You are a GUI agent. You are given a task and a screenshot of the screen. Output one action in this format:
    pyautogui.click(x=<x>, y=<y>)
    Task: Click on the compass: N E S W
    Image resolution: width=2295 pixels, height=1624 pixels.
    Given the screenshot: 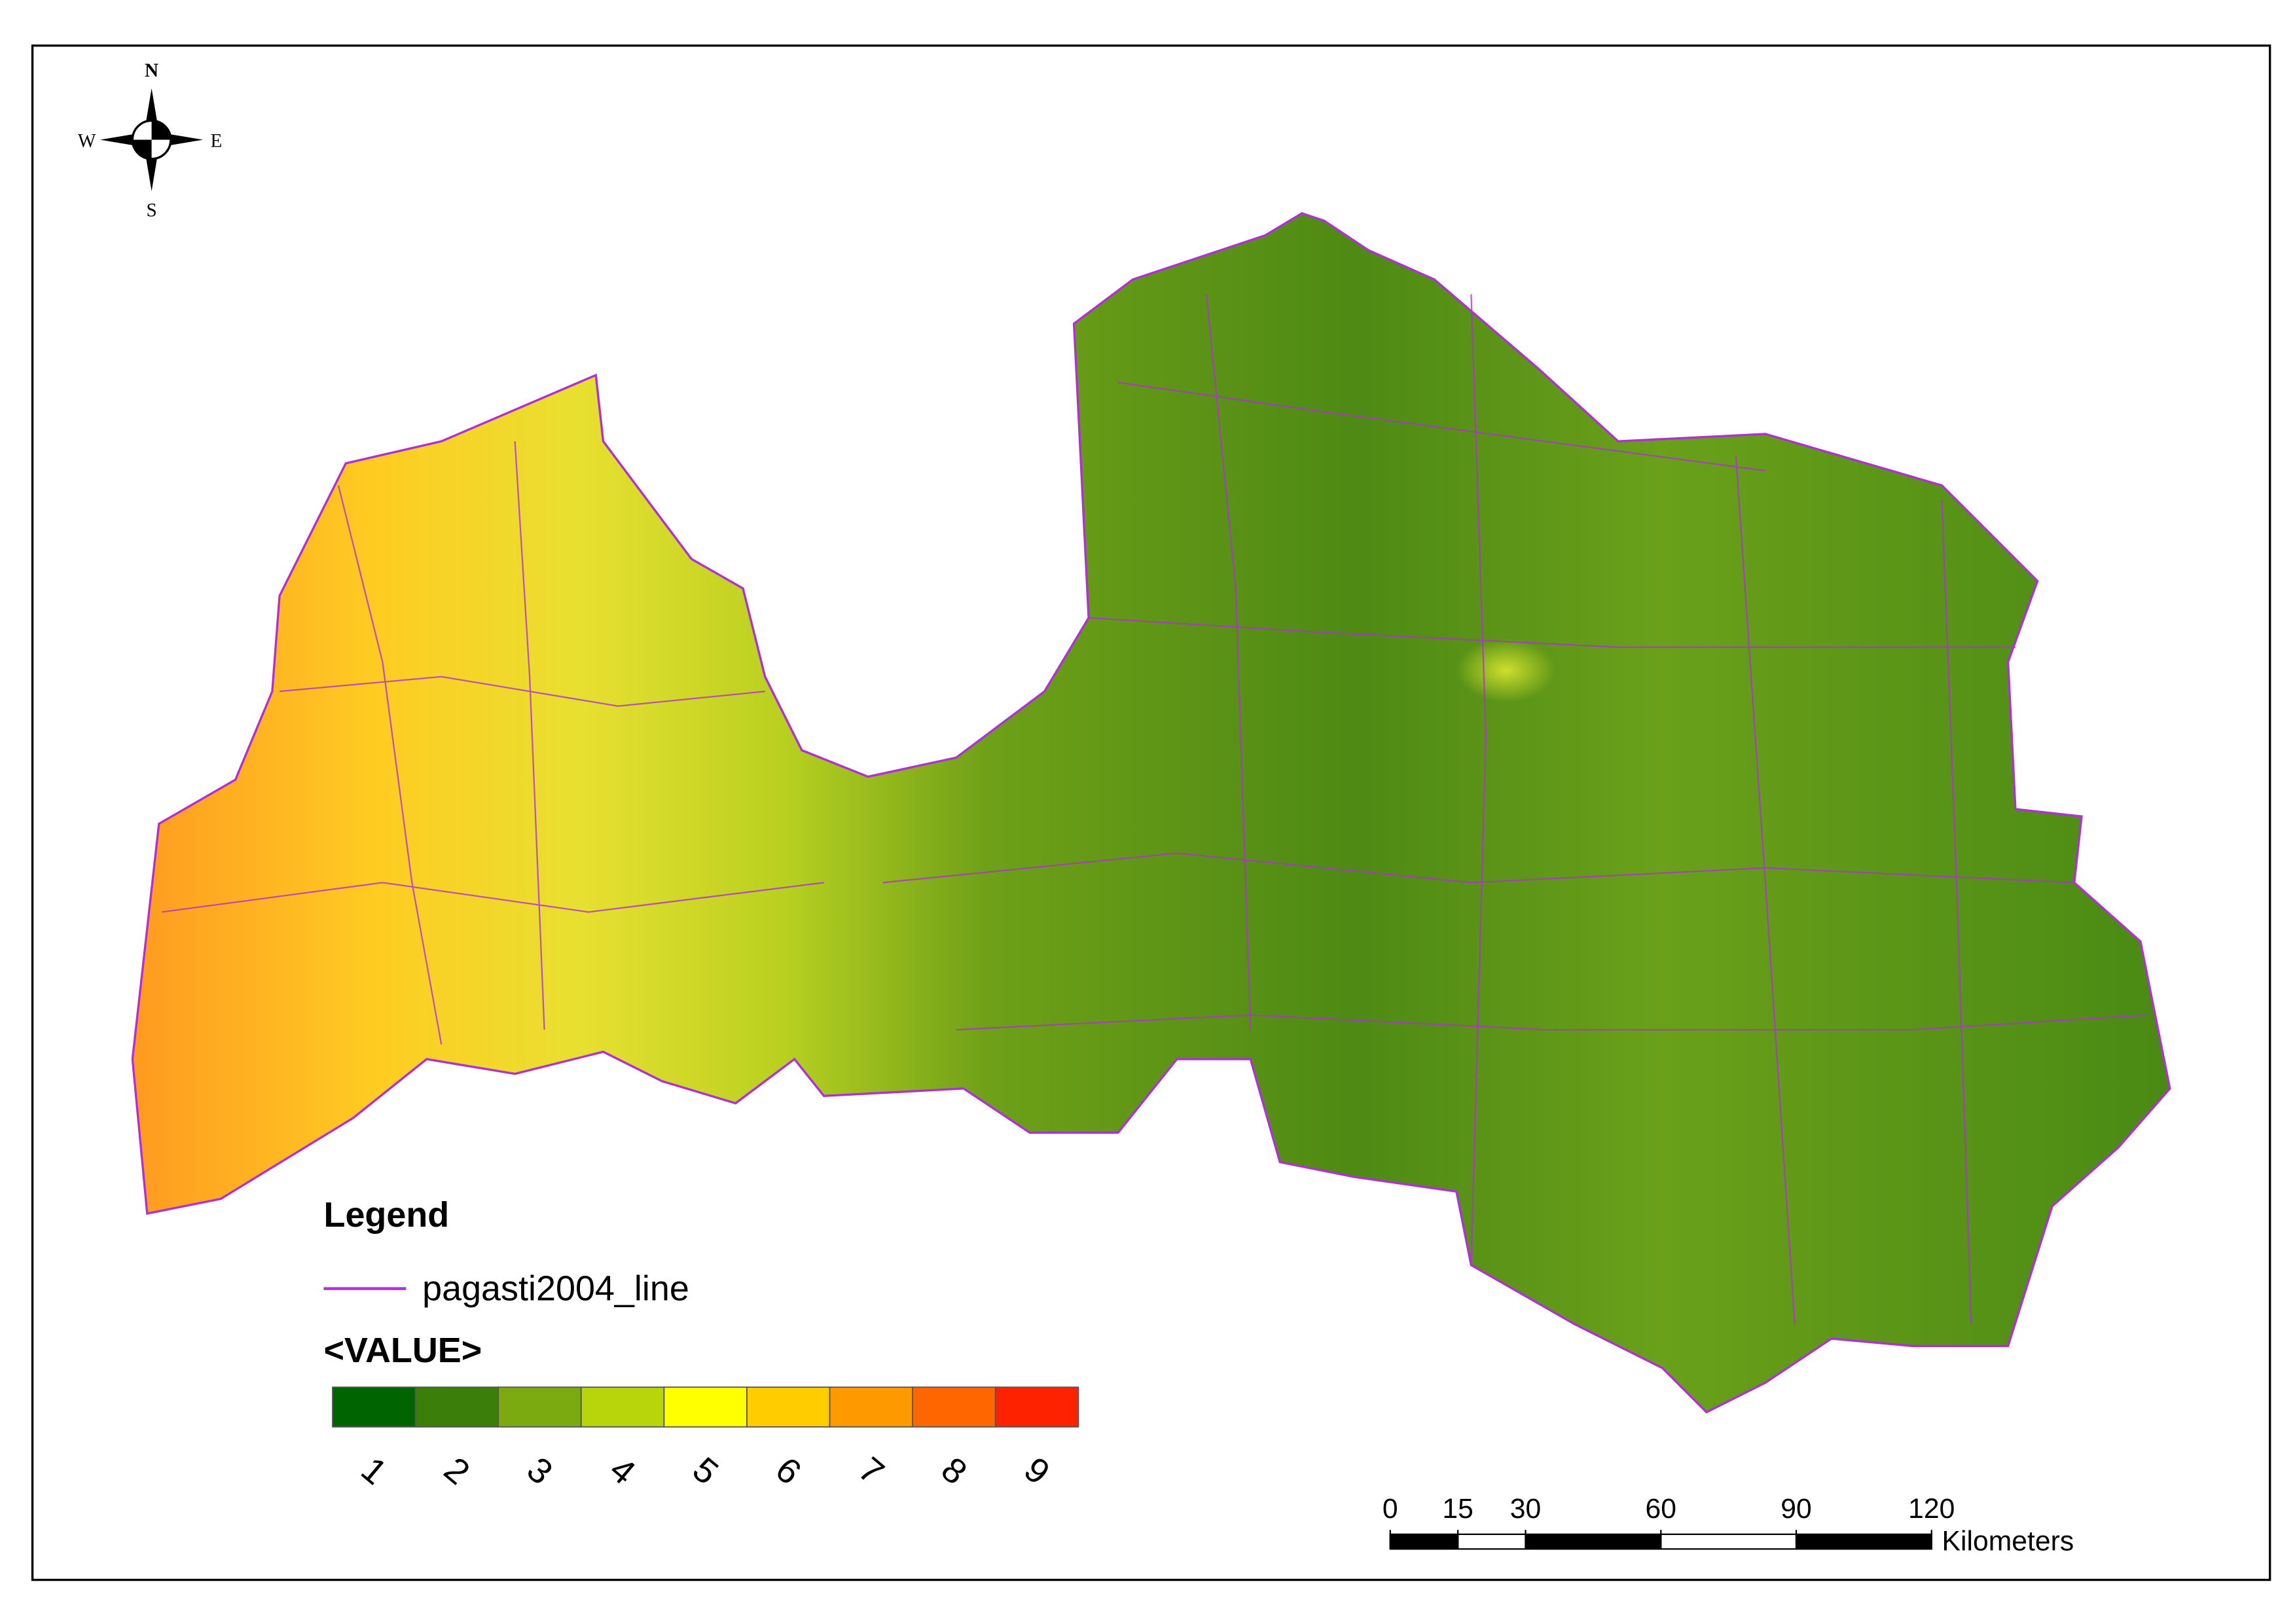 What is the action you would take?
    pyautogui.click(x=150, y=140)
    